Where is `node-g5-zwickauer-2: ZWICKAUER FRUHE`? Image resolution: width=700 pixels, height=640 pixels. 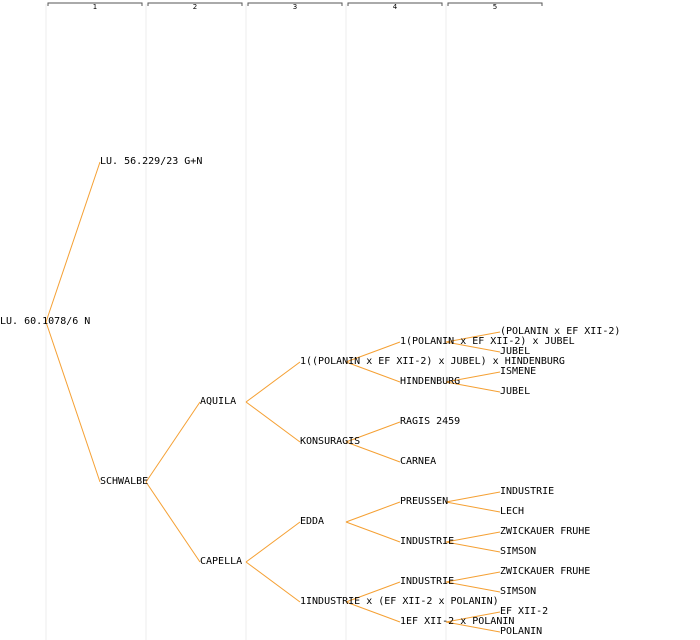
node-g5-zwickauer-2: ZWICKAUER FRUHE is located at coordinates (545, 571).